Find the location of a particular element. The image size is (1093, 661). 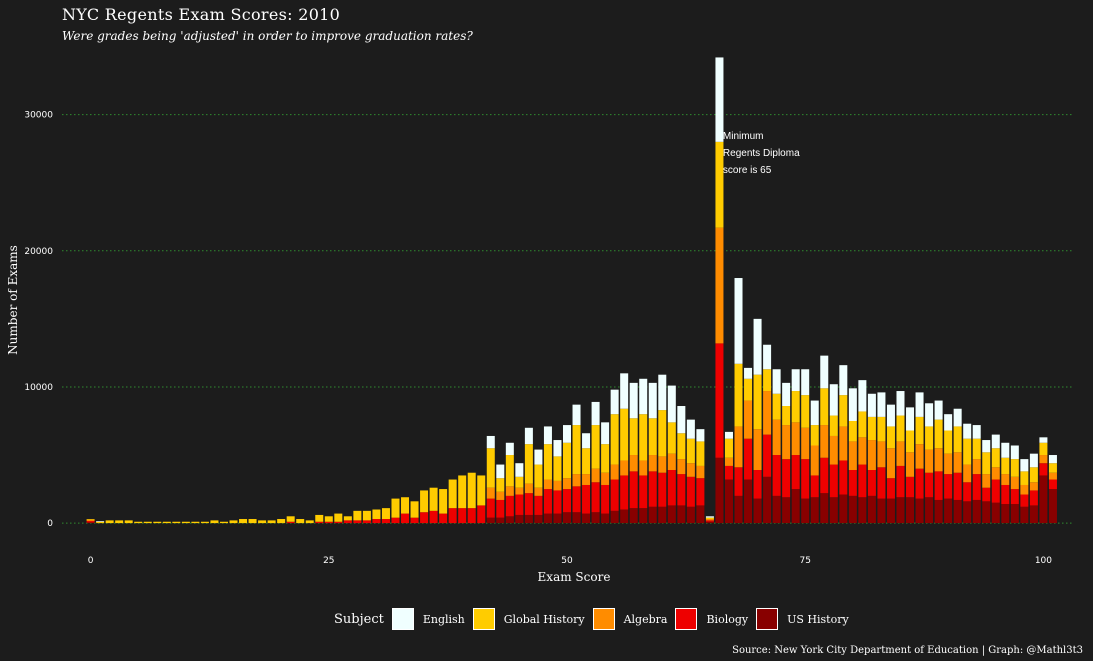

annotation-line: Regents Diploma is located at coordinates (761, 153).